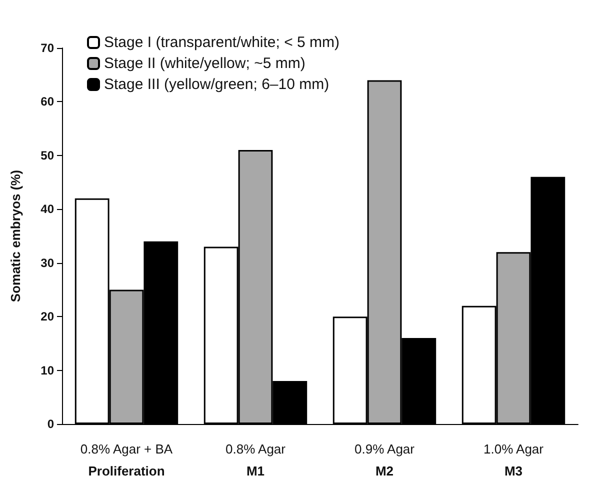 The image size is (592, 486). Describe the element at coordinates (47, 317) in the screenshot. I see `y-tick-label: 20` at that location.